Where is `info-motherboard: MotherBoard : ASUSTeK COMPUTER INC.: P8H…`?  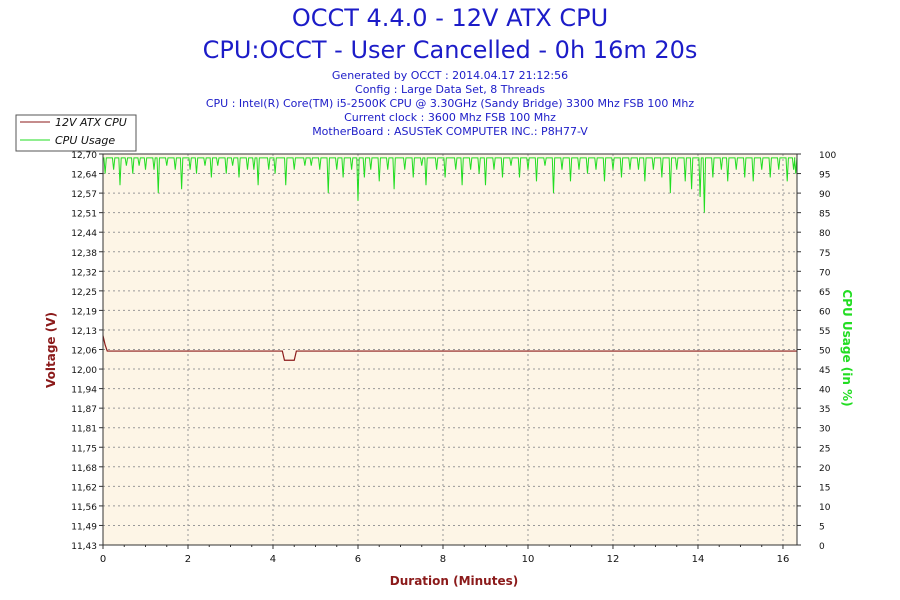 info-motherboard: MotherBoard : ASUSTeK COMPUTER INC.: P8H… is located at coordinates (450, 131).